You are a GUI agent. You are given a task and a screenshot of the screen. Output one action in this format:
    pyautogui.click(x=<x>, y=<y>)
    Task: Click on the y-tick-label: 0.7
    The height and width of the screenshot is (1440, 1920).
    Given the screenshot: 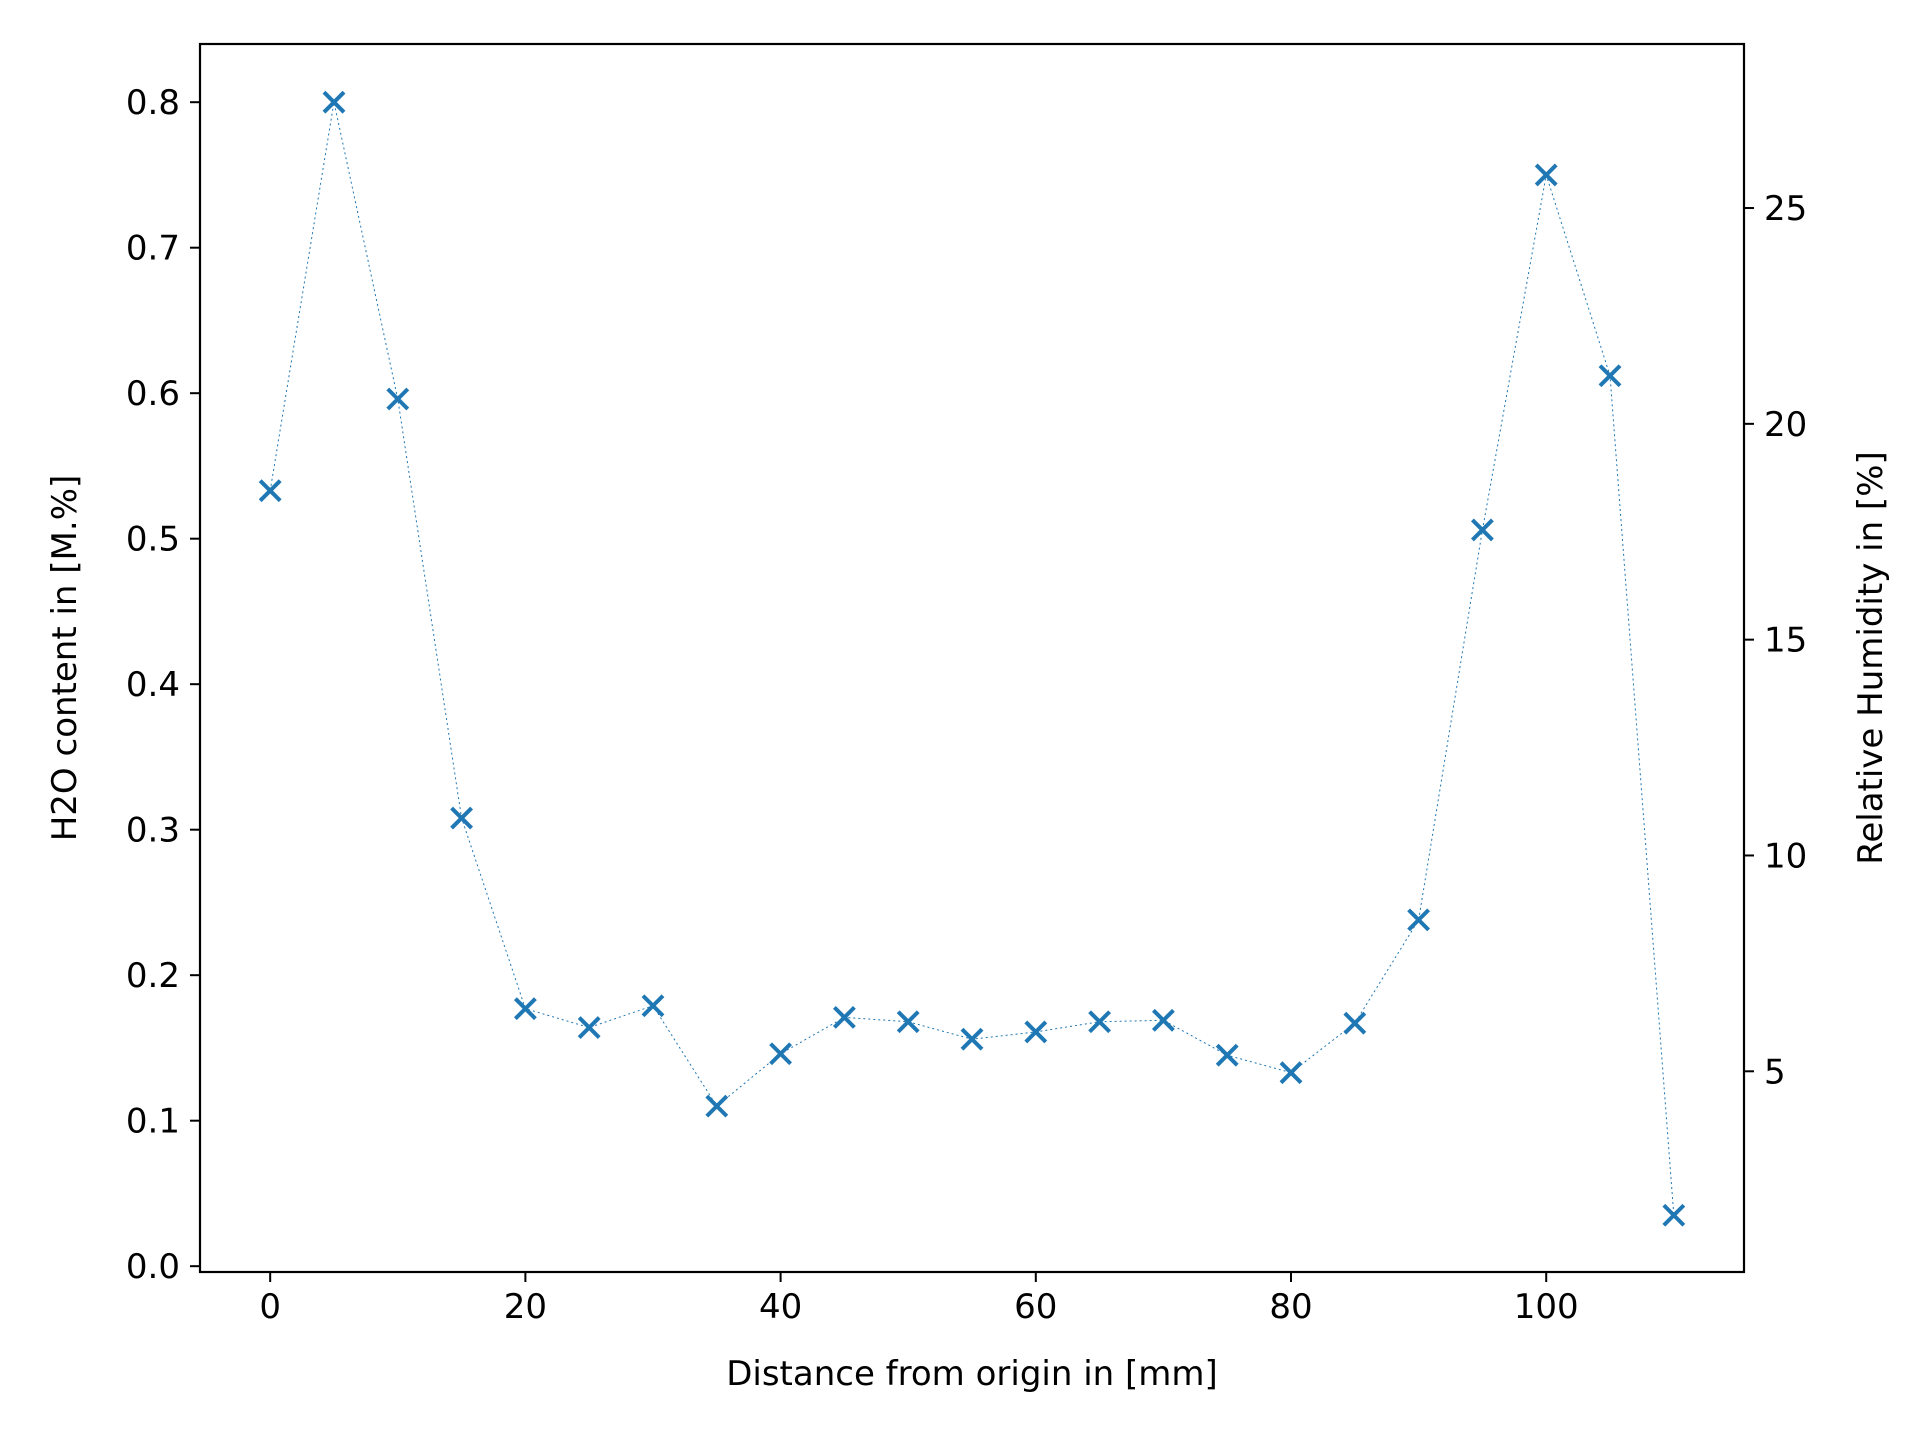 What is the action you would take?
    pyautogui.click(x=153, y=249)
    